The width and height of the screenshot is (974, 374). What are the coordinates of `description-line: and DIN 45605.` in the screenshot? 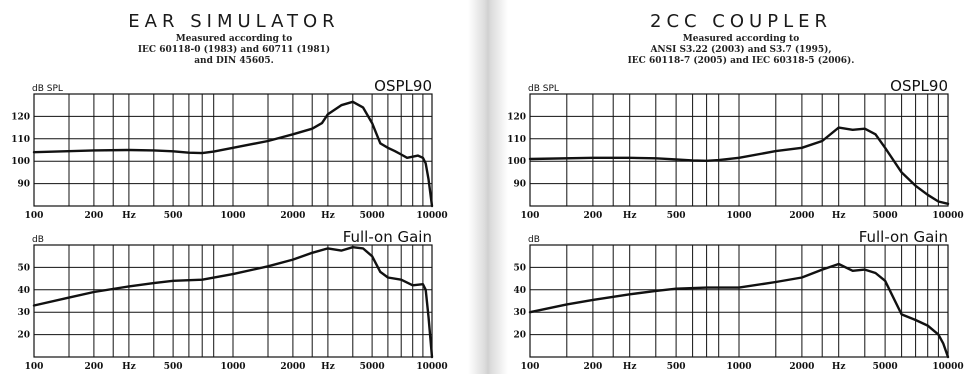 It's located at (234, 61).